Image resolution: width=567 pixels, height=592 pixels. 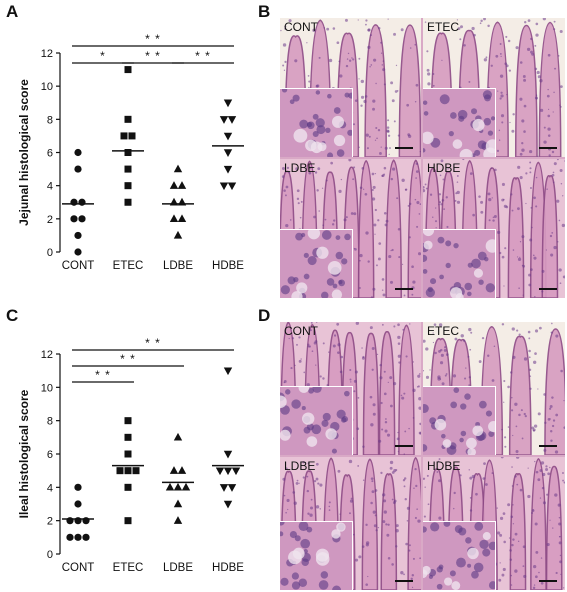 I want to click on micrograph-label: LDBE, so click(x=300, y=168).